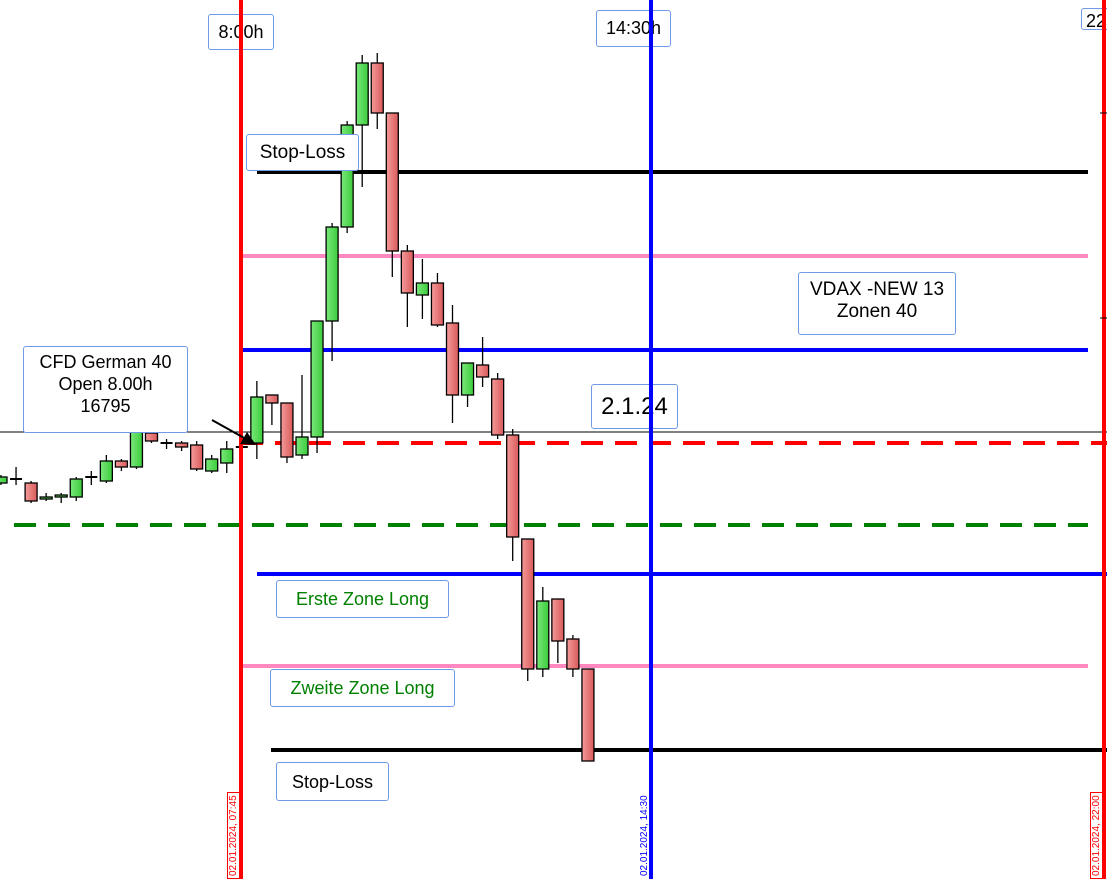  I want to click on instrument-info-box: CFD German 40 Open 8.00h 16795, so click(105, 389).